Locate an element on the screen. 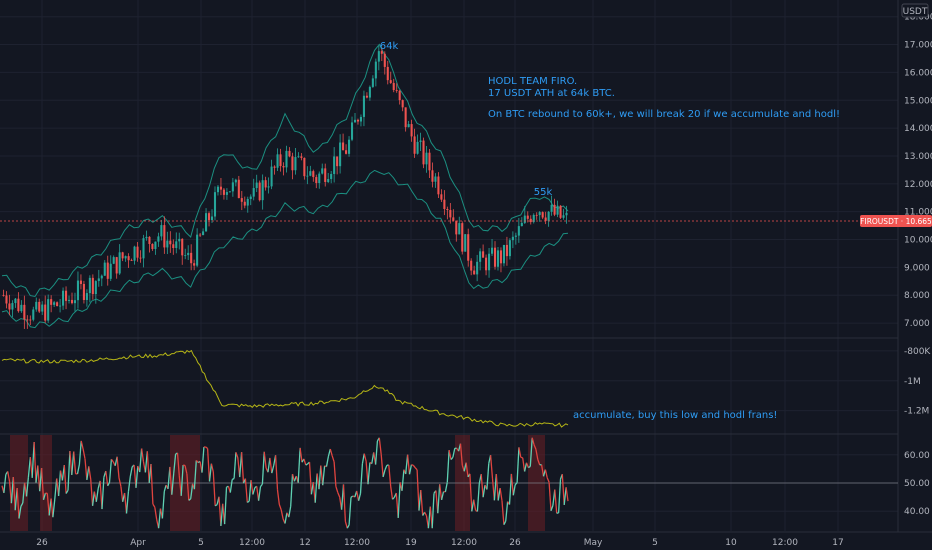  currency-selector: USDT is located at coordinates (915, 10).